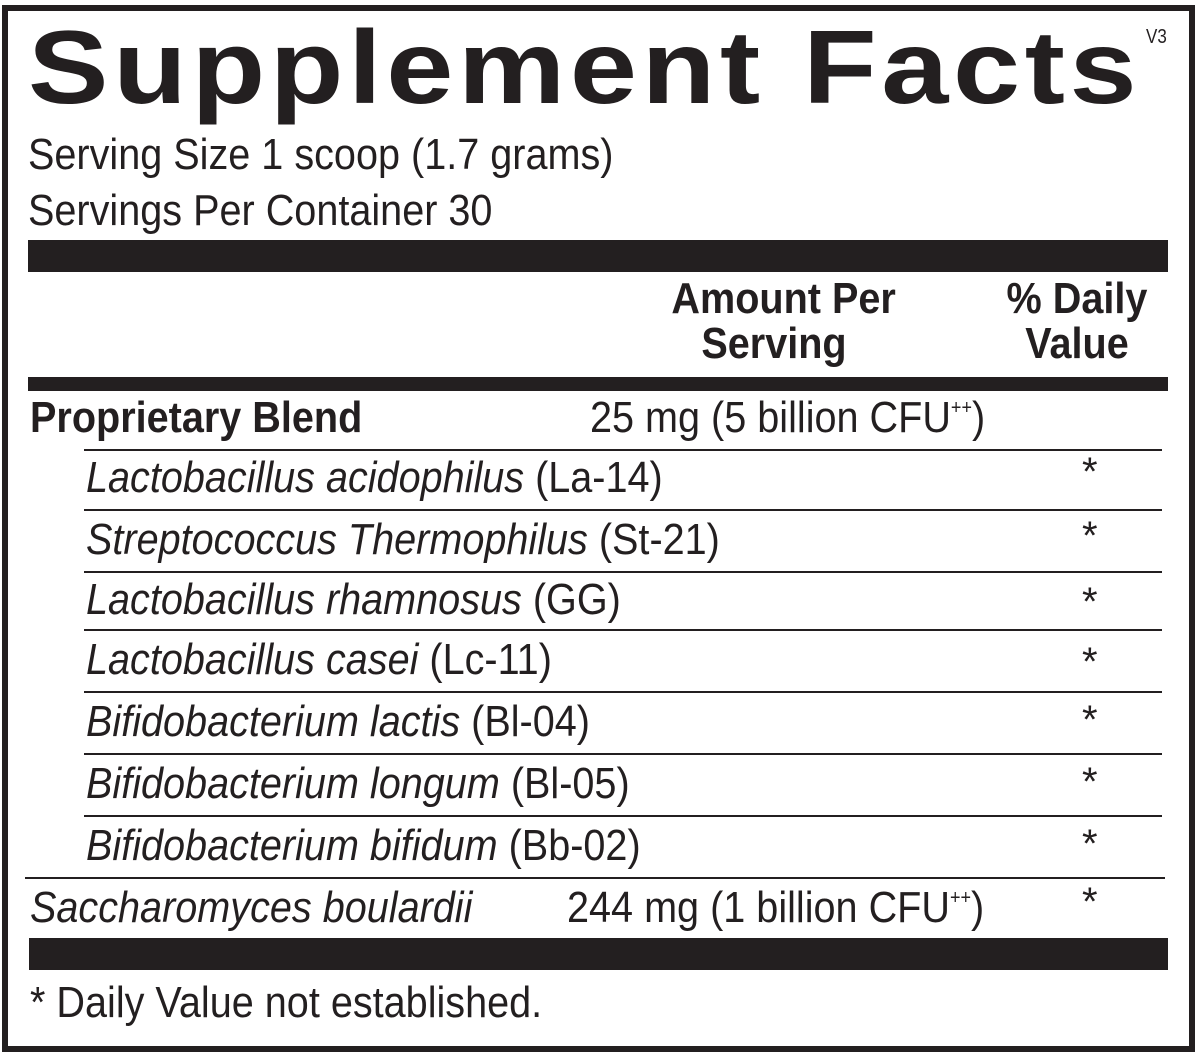 This screenshot has height=1062, width=1200. Describe the element at coordinates (525, 721) in the screenshot. I see `ingredient-strain: (Bl-04)` at that location.